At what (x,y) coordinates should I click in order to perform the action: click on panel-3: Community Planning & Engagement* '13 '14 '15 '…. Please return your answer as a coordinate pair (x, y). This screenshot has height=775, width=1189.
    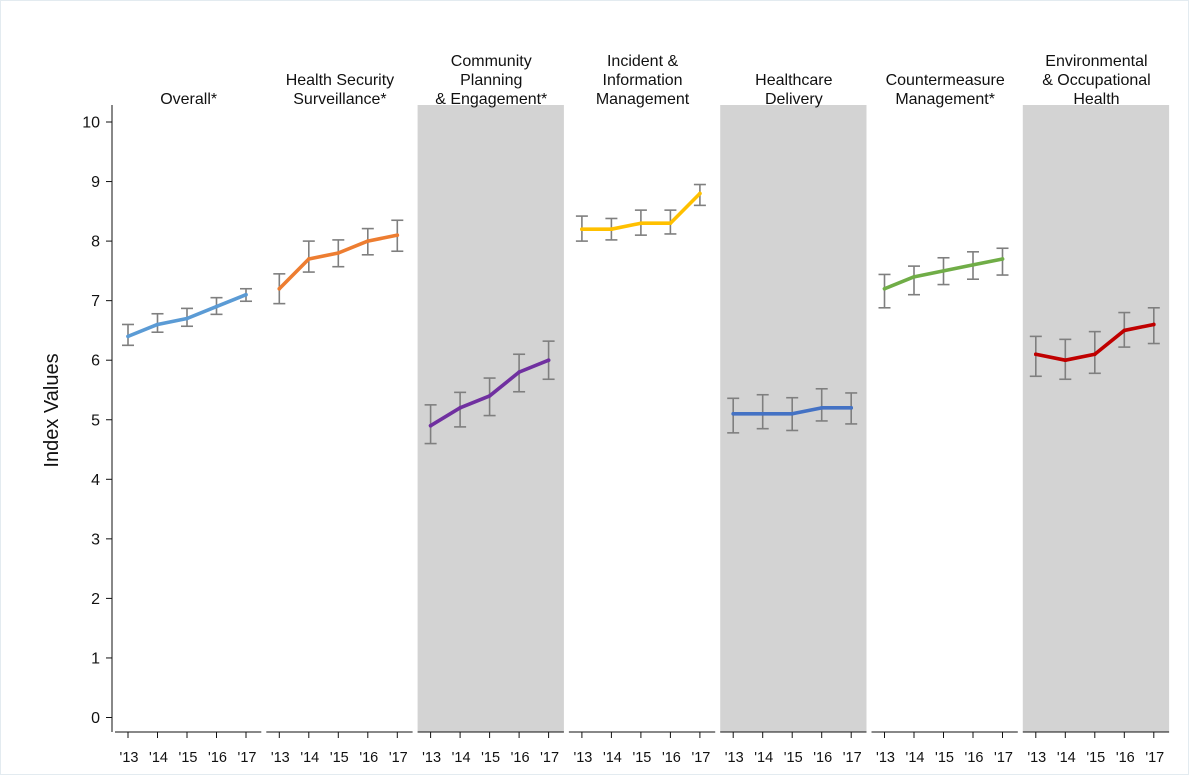
    Looking at the image, I should click on (490, 409).